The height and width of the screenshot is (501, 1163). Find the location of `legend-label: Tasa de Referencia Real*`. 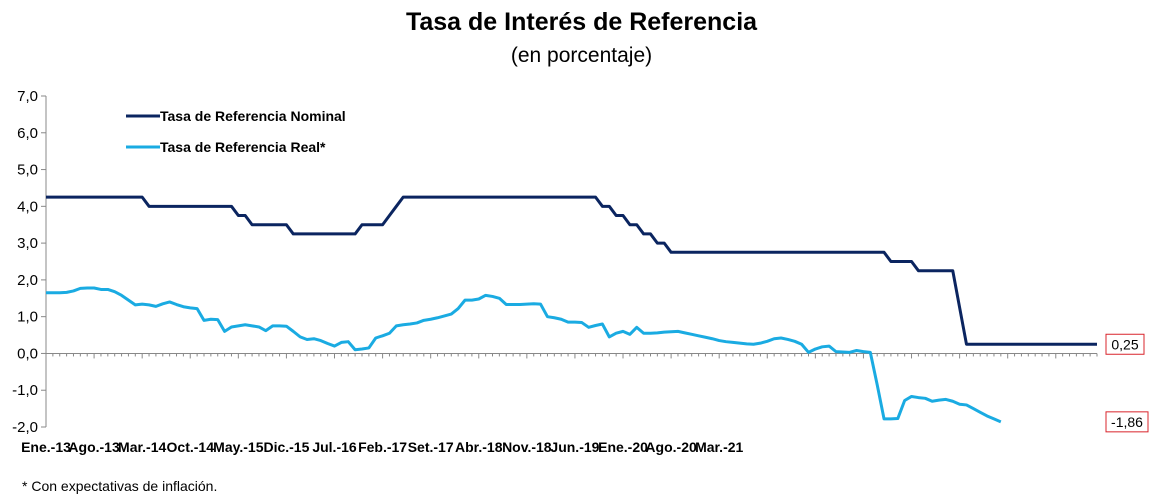

legend-label: Tasa de Referencia Real* is located at coordinates (243, 147).